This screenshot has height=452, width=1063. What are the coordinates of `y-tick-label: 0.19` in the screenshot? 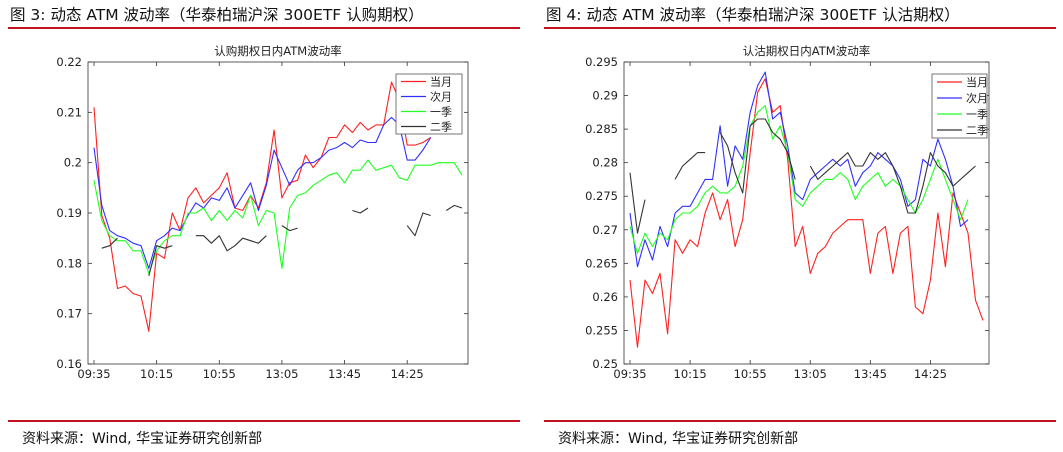 It's located at (69, 213).